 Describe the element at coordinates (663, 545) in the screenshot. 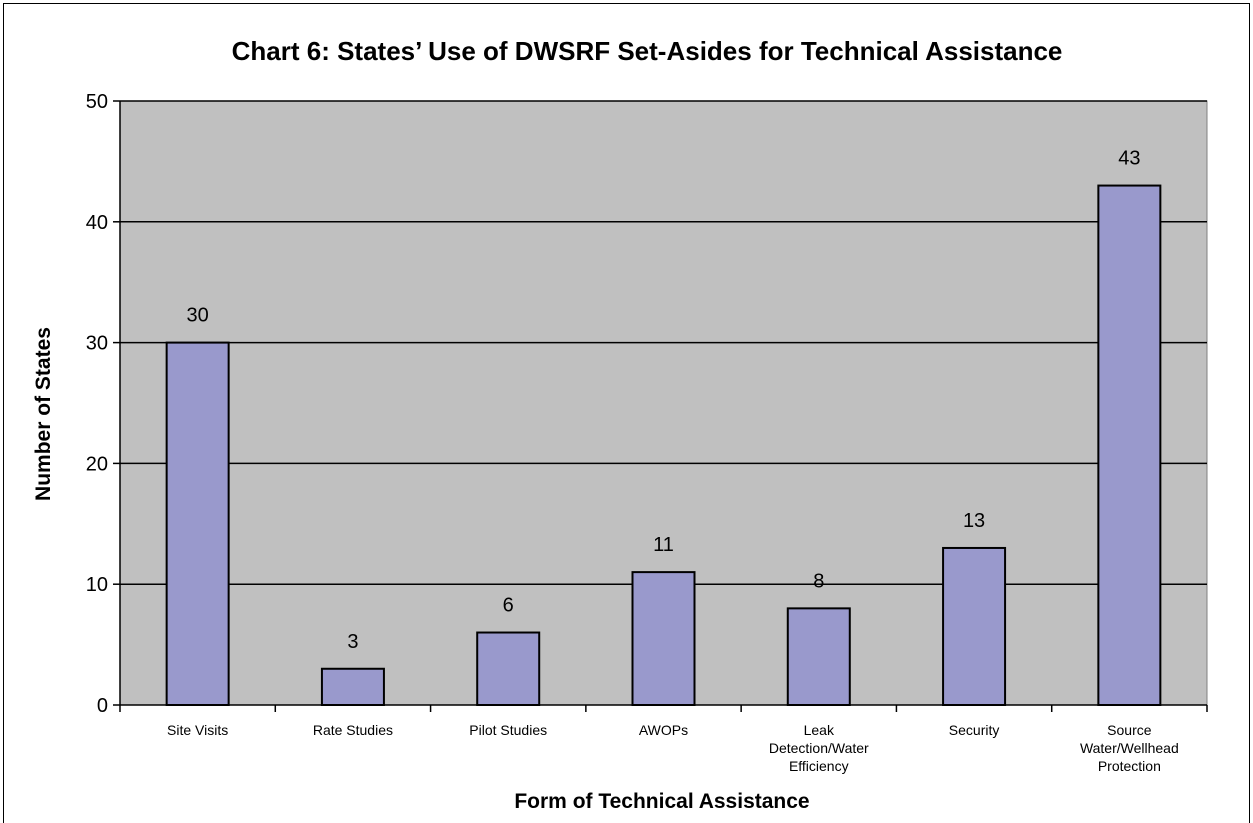

I see `data-label: 11` at that location.